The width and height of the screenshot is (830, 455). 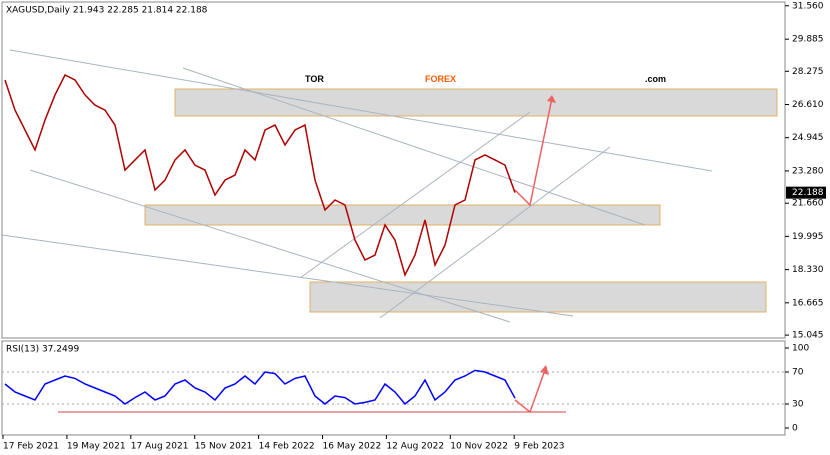 I want to click on y-tick-label: 28.275, so click(x=808, y=72).